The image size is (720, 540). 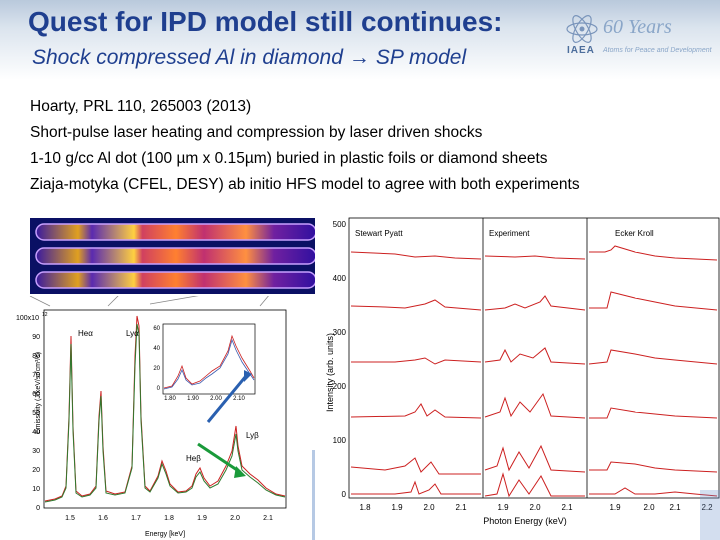 I want to click on y-tick: 300, so click(x=340, y=332).